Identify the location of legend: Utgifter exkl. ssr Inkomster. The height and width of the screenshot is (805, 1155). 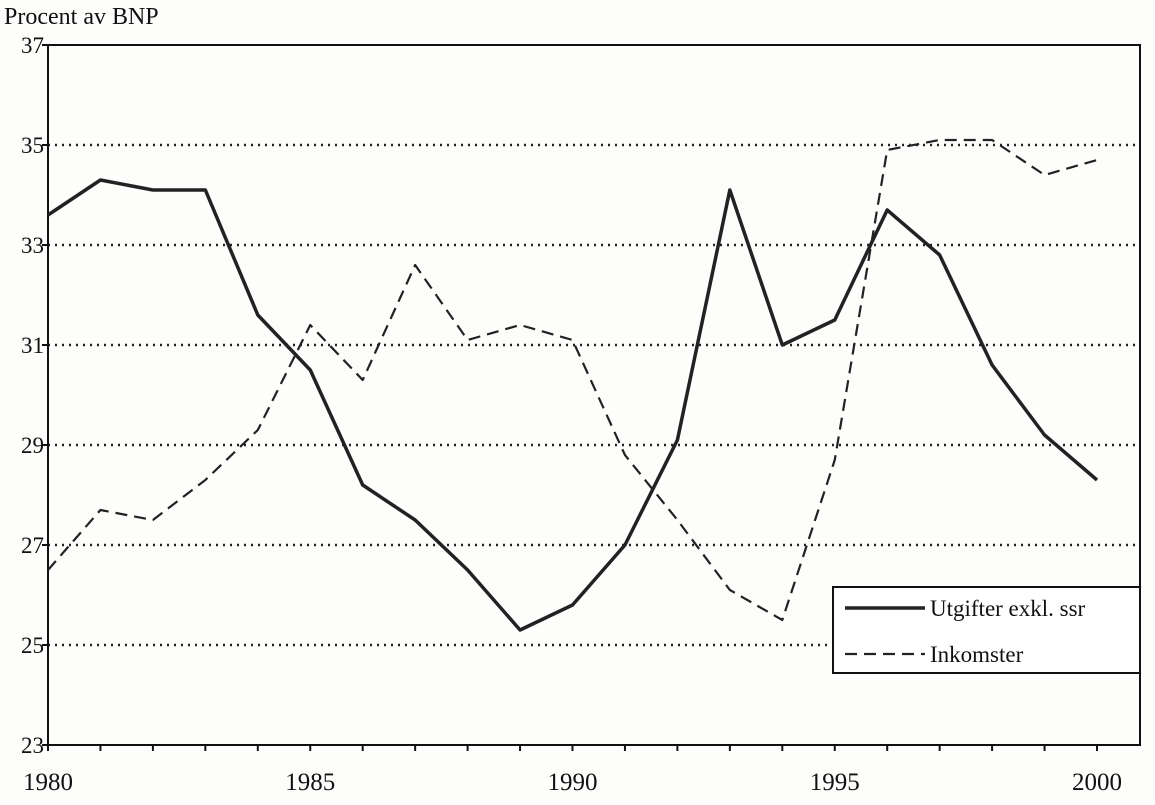
(986, 630).